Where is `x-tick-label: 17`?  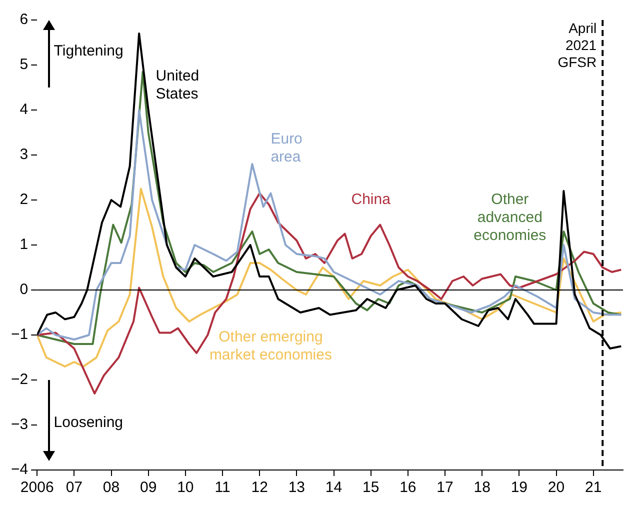 x-tick-label: 17 is located at coordinates (445, 487).